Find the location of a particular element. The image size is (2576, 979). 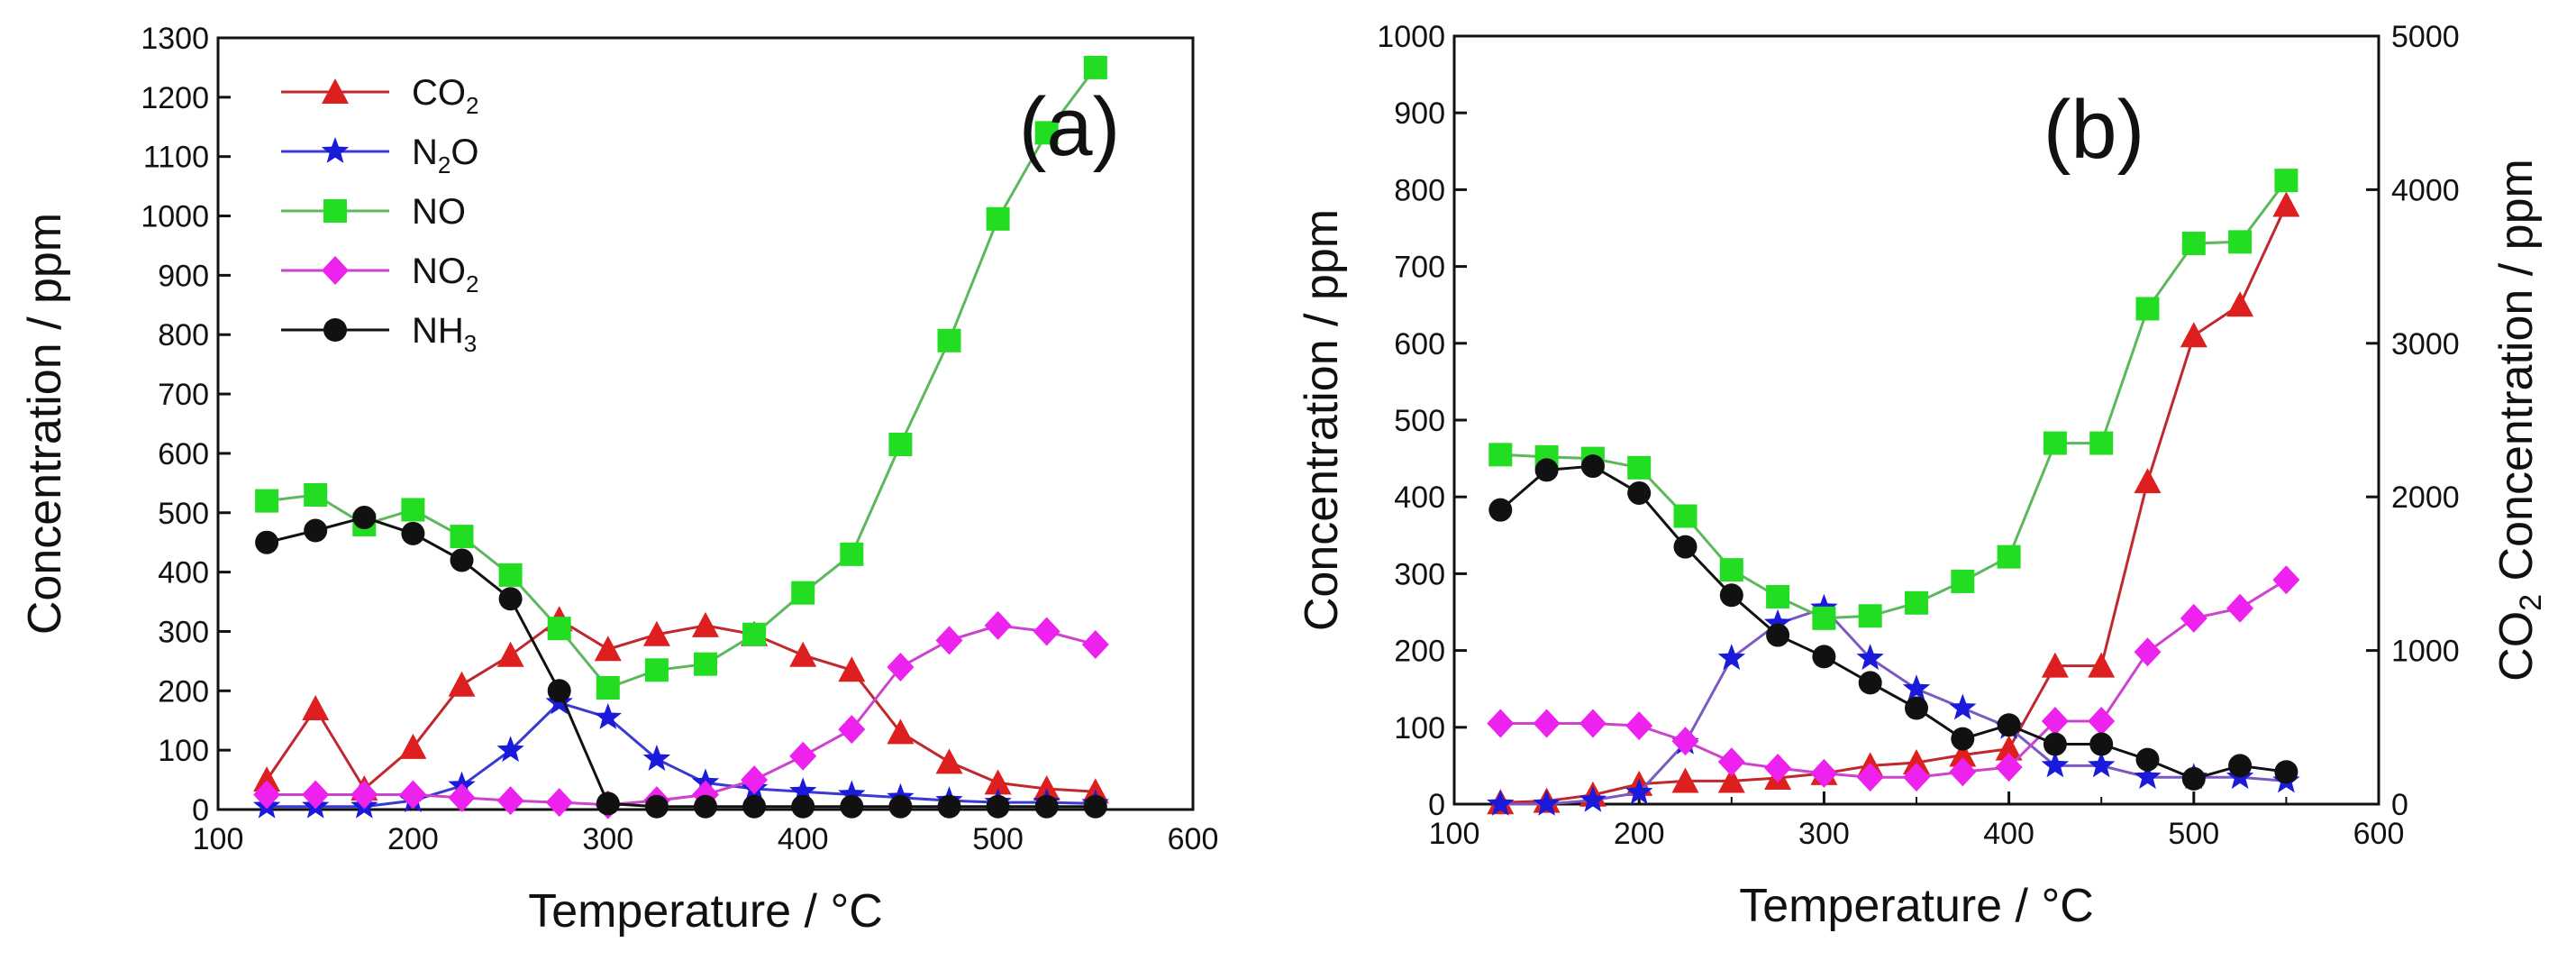

legend-item-n2o: N2O is located at coordinates (379, 155).